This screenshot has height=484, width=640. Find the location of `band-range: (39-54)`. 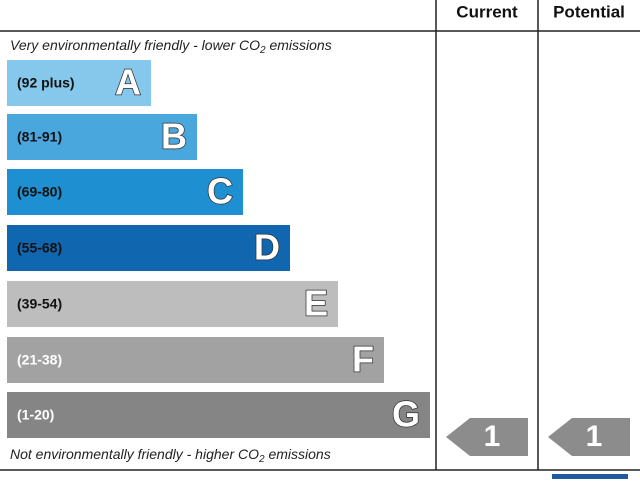

band-range: (39-54) is located at coordinates (39, 304).